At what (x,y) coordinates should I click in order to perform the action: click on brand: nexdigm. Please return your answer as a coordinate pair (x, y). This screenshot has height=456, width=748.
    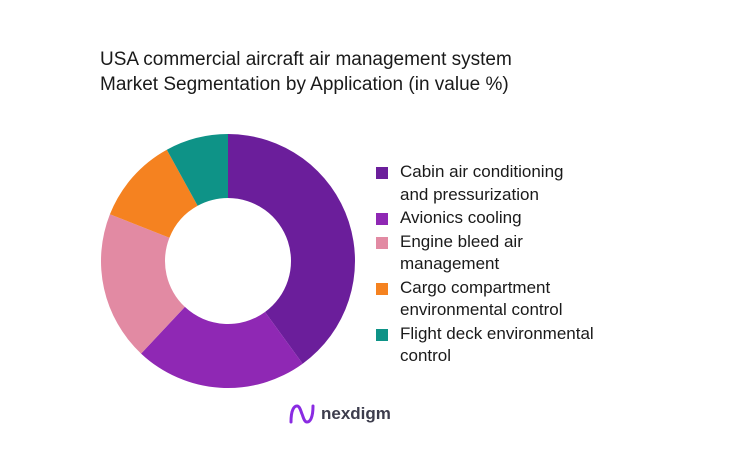
    Looking at the image, I should click on (339, 414).